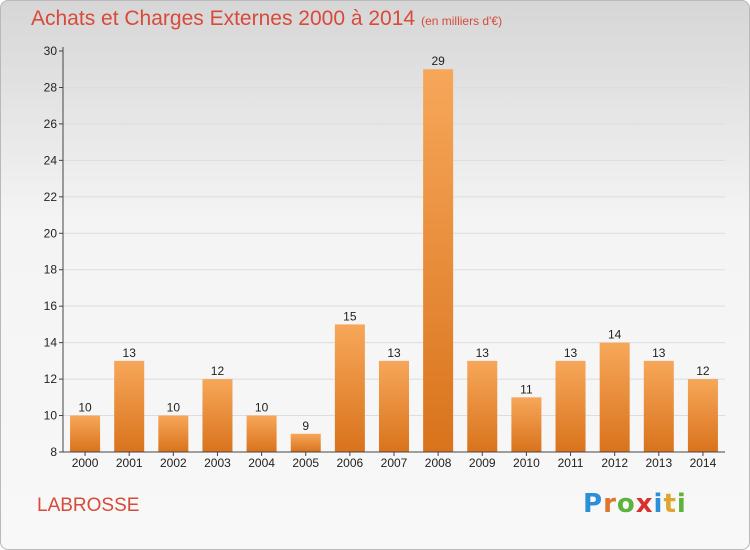 This screenshot has height=550, width=750. I want to click on y-tick-label: 24, so click(51, 160).